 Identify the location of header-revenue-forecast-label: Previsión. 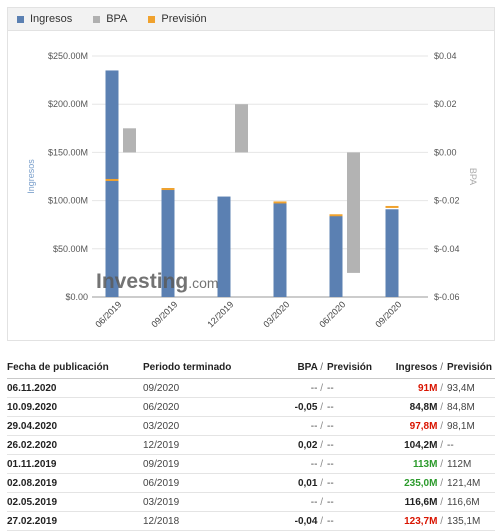
(470, 367).